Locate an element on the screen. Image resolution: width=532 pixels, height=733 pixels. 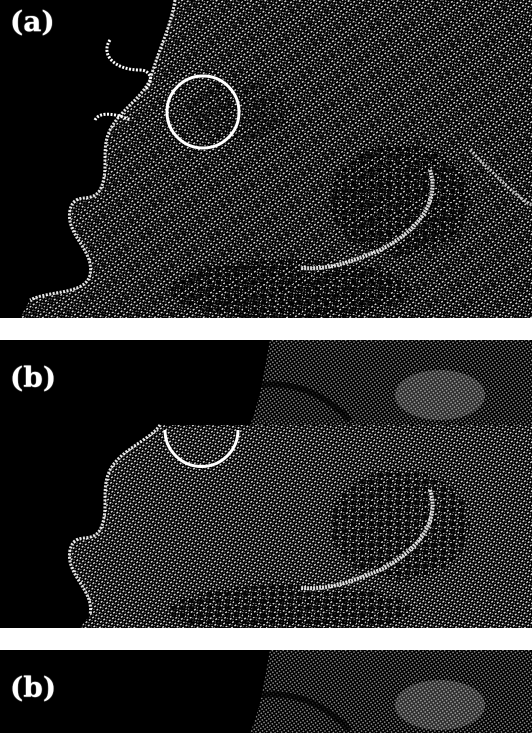
micrograph-panel-b-2: (b) is located at coordinates (266, 691).